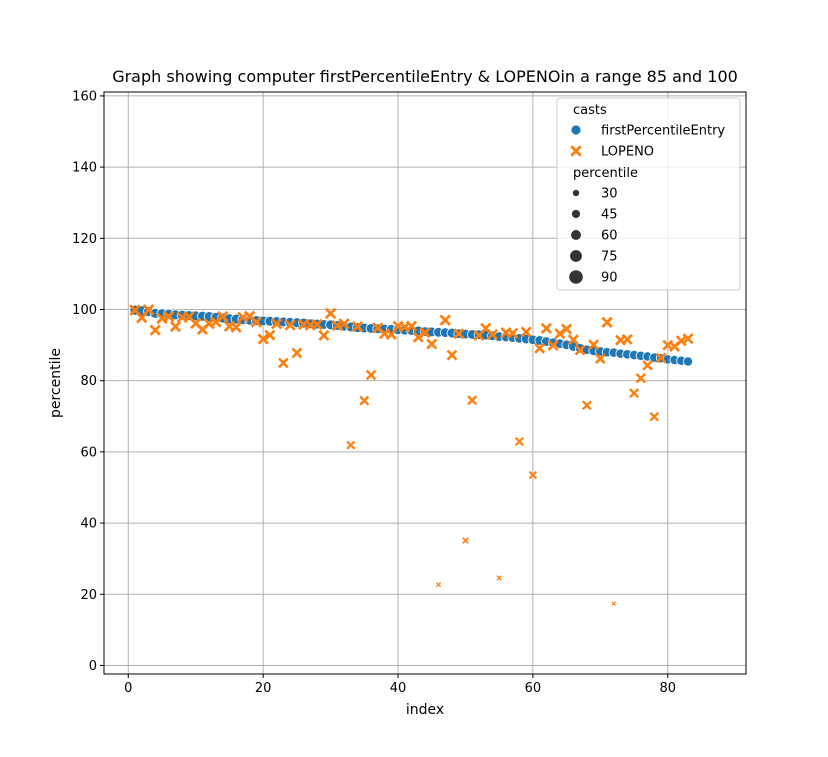 This screenshot has height=757, width=828. I want to click on y-tick-label: 40, so click(88, 524).